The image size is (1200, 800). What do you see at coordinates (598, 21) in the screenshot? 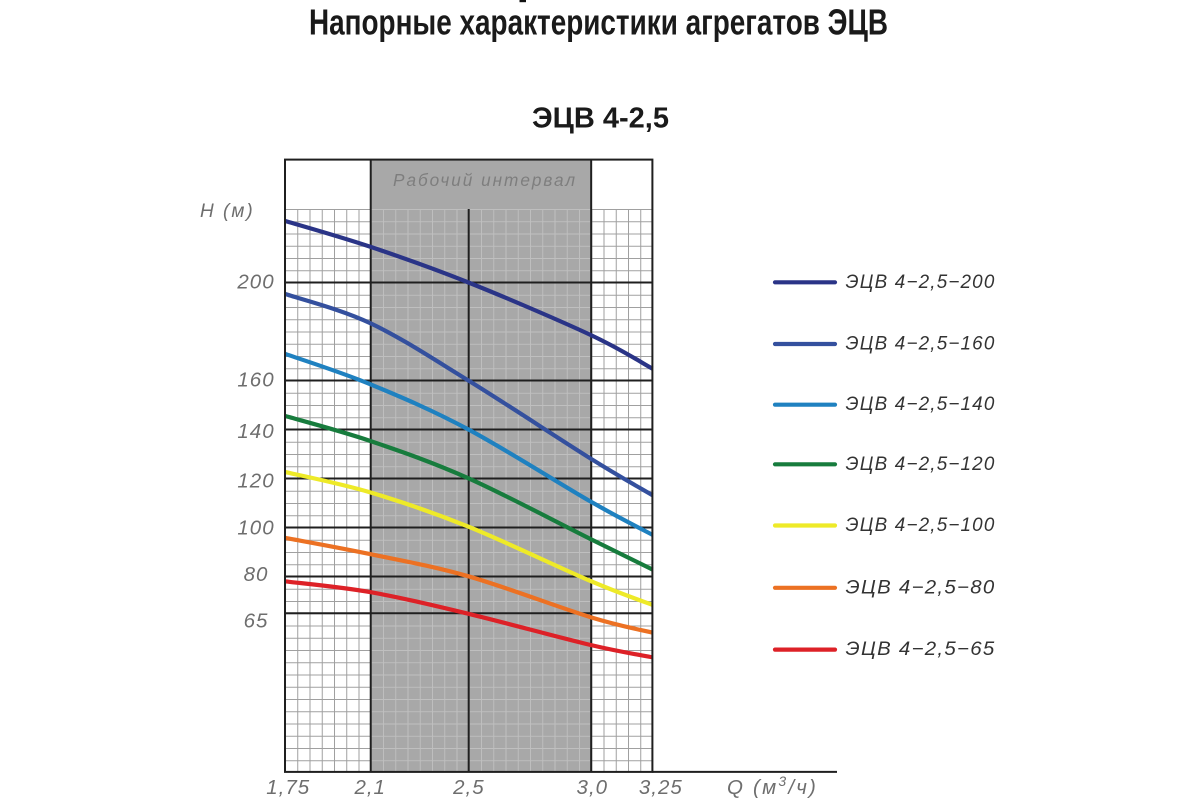
I see `svg-text:Напорные характеристики агрега: Напорные характеристики агрегатов ЭЦВ` at bounding box center [598, 21].